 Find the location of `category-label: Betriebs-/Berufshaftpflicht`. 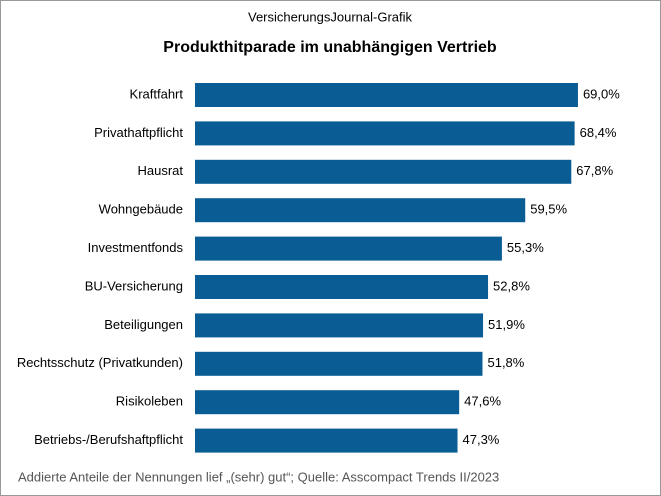

category-label: Betriebs-/Berufshaftpflicht is located at coordinates (108, 439).